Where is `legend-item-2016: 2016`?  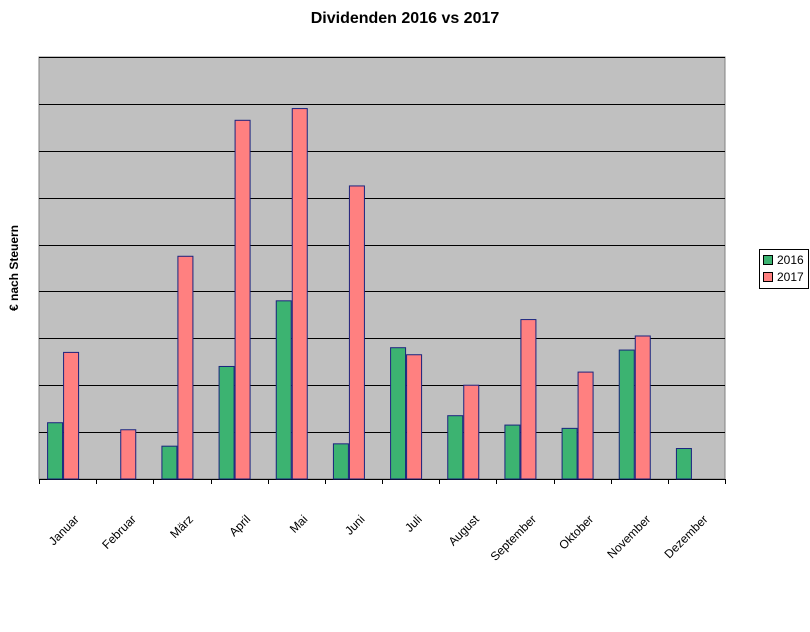 legend-item-2016: 2016 is located at coordinates (783, 260).